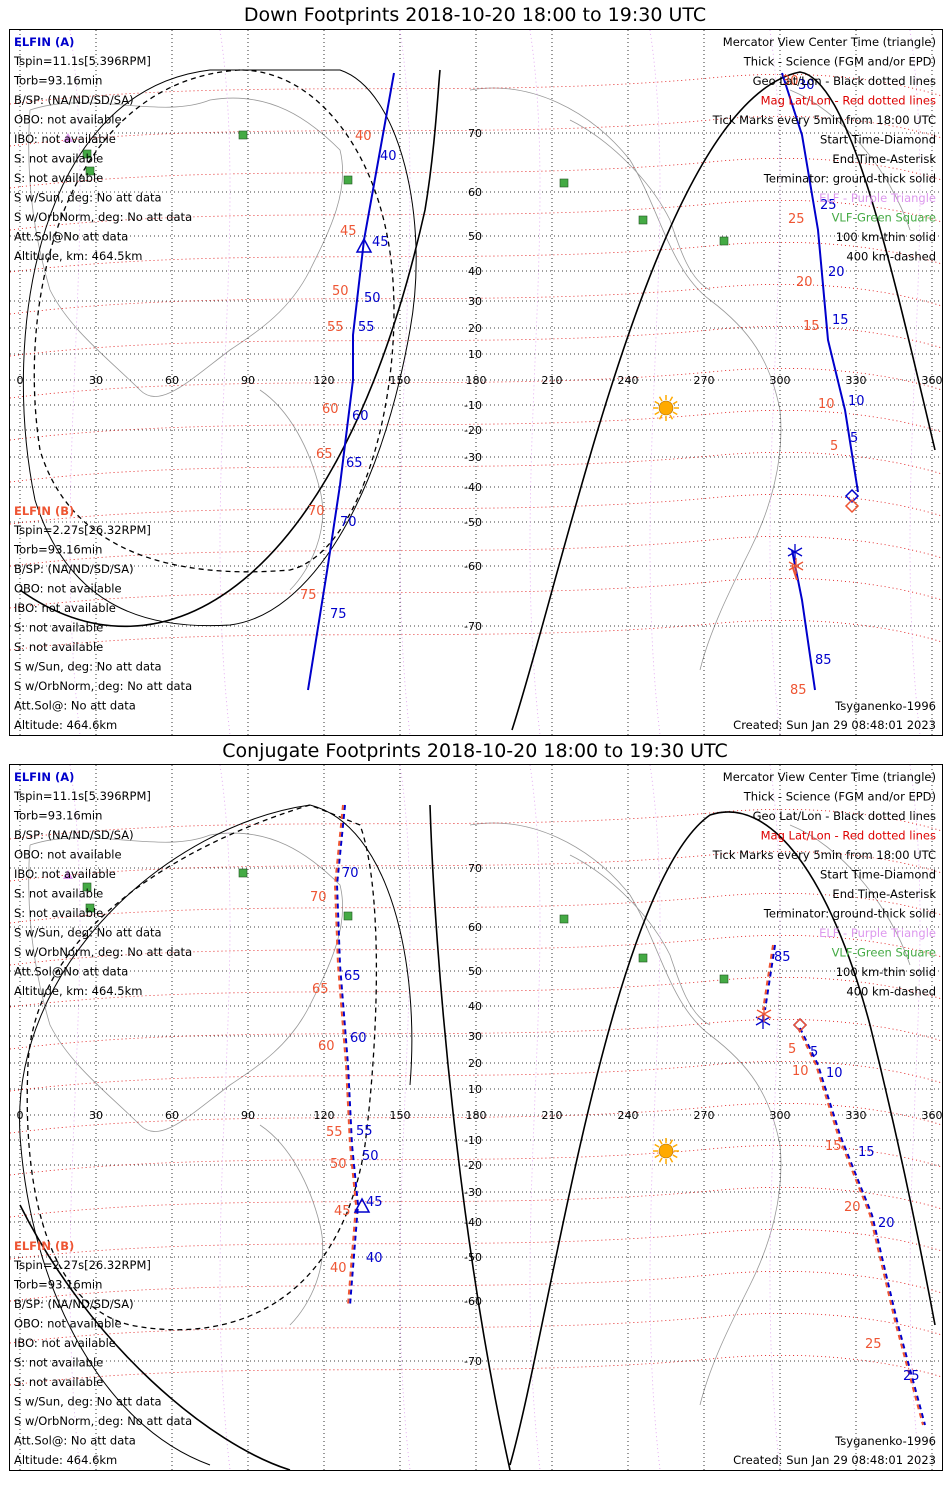 The width and height of the screenshot is (950, 1500). I want to click on lon-label: 30, so click(96, 1115).